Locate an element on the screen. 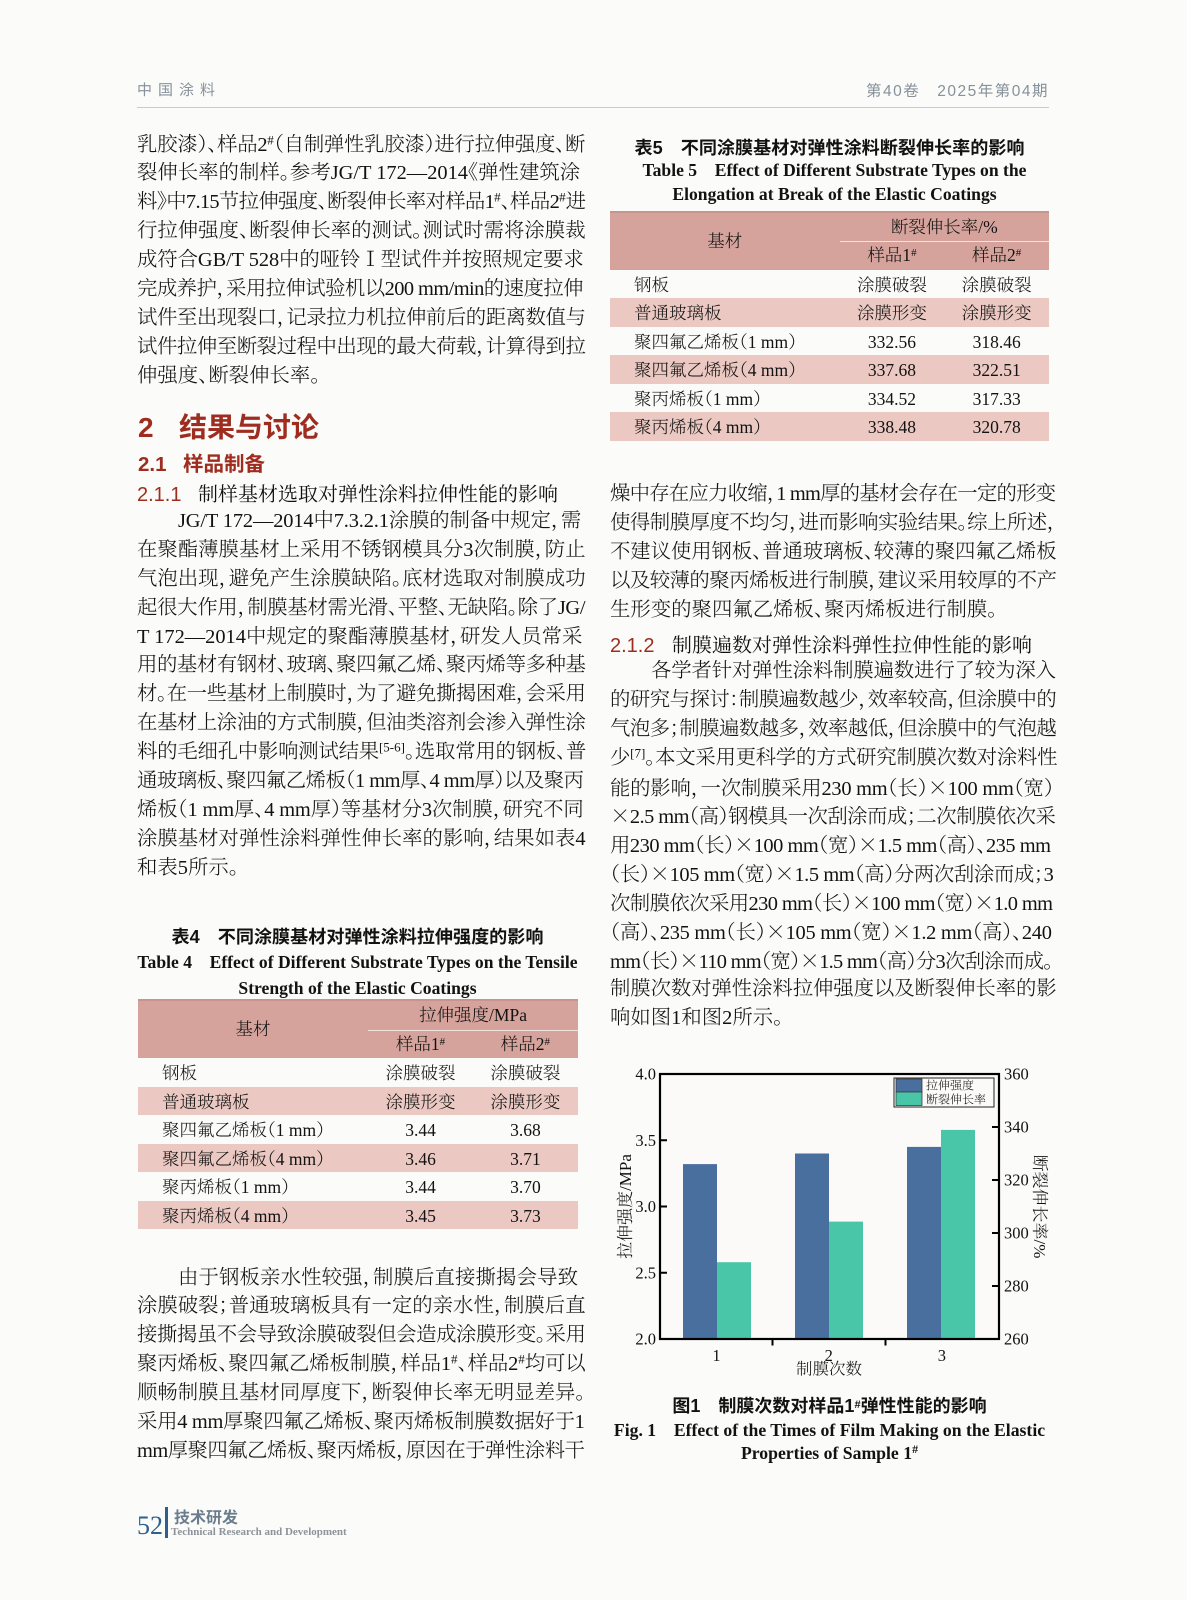 This screenshot has width=1187, height=1600. svg-text: 制膜次数 is located at coordinates (829, 1368).